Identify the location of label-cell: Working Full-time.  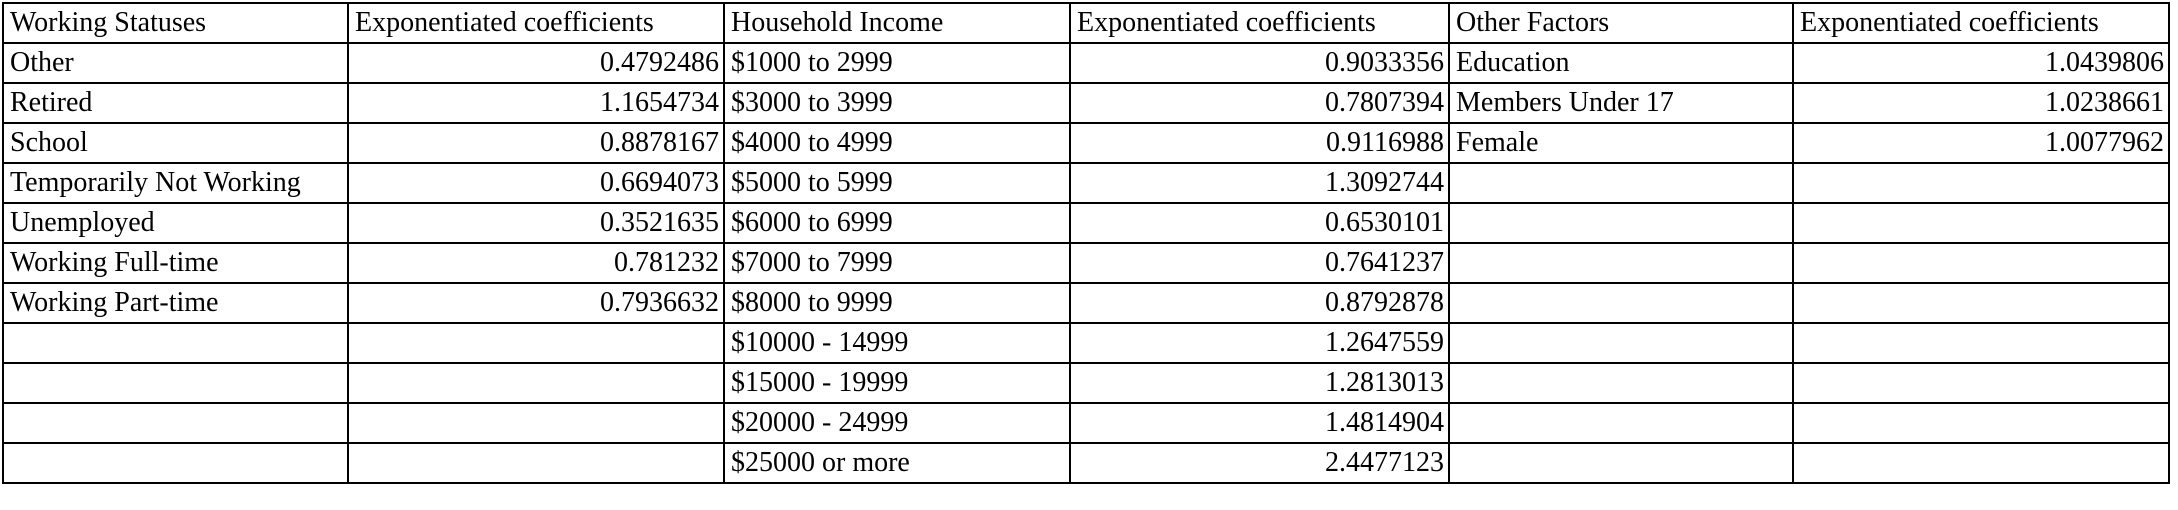
(175, 263).